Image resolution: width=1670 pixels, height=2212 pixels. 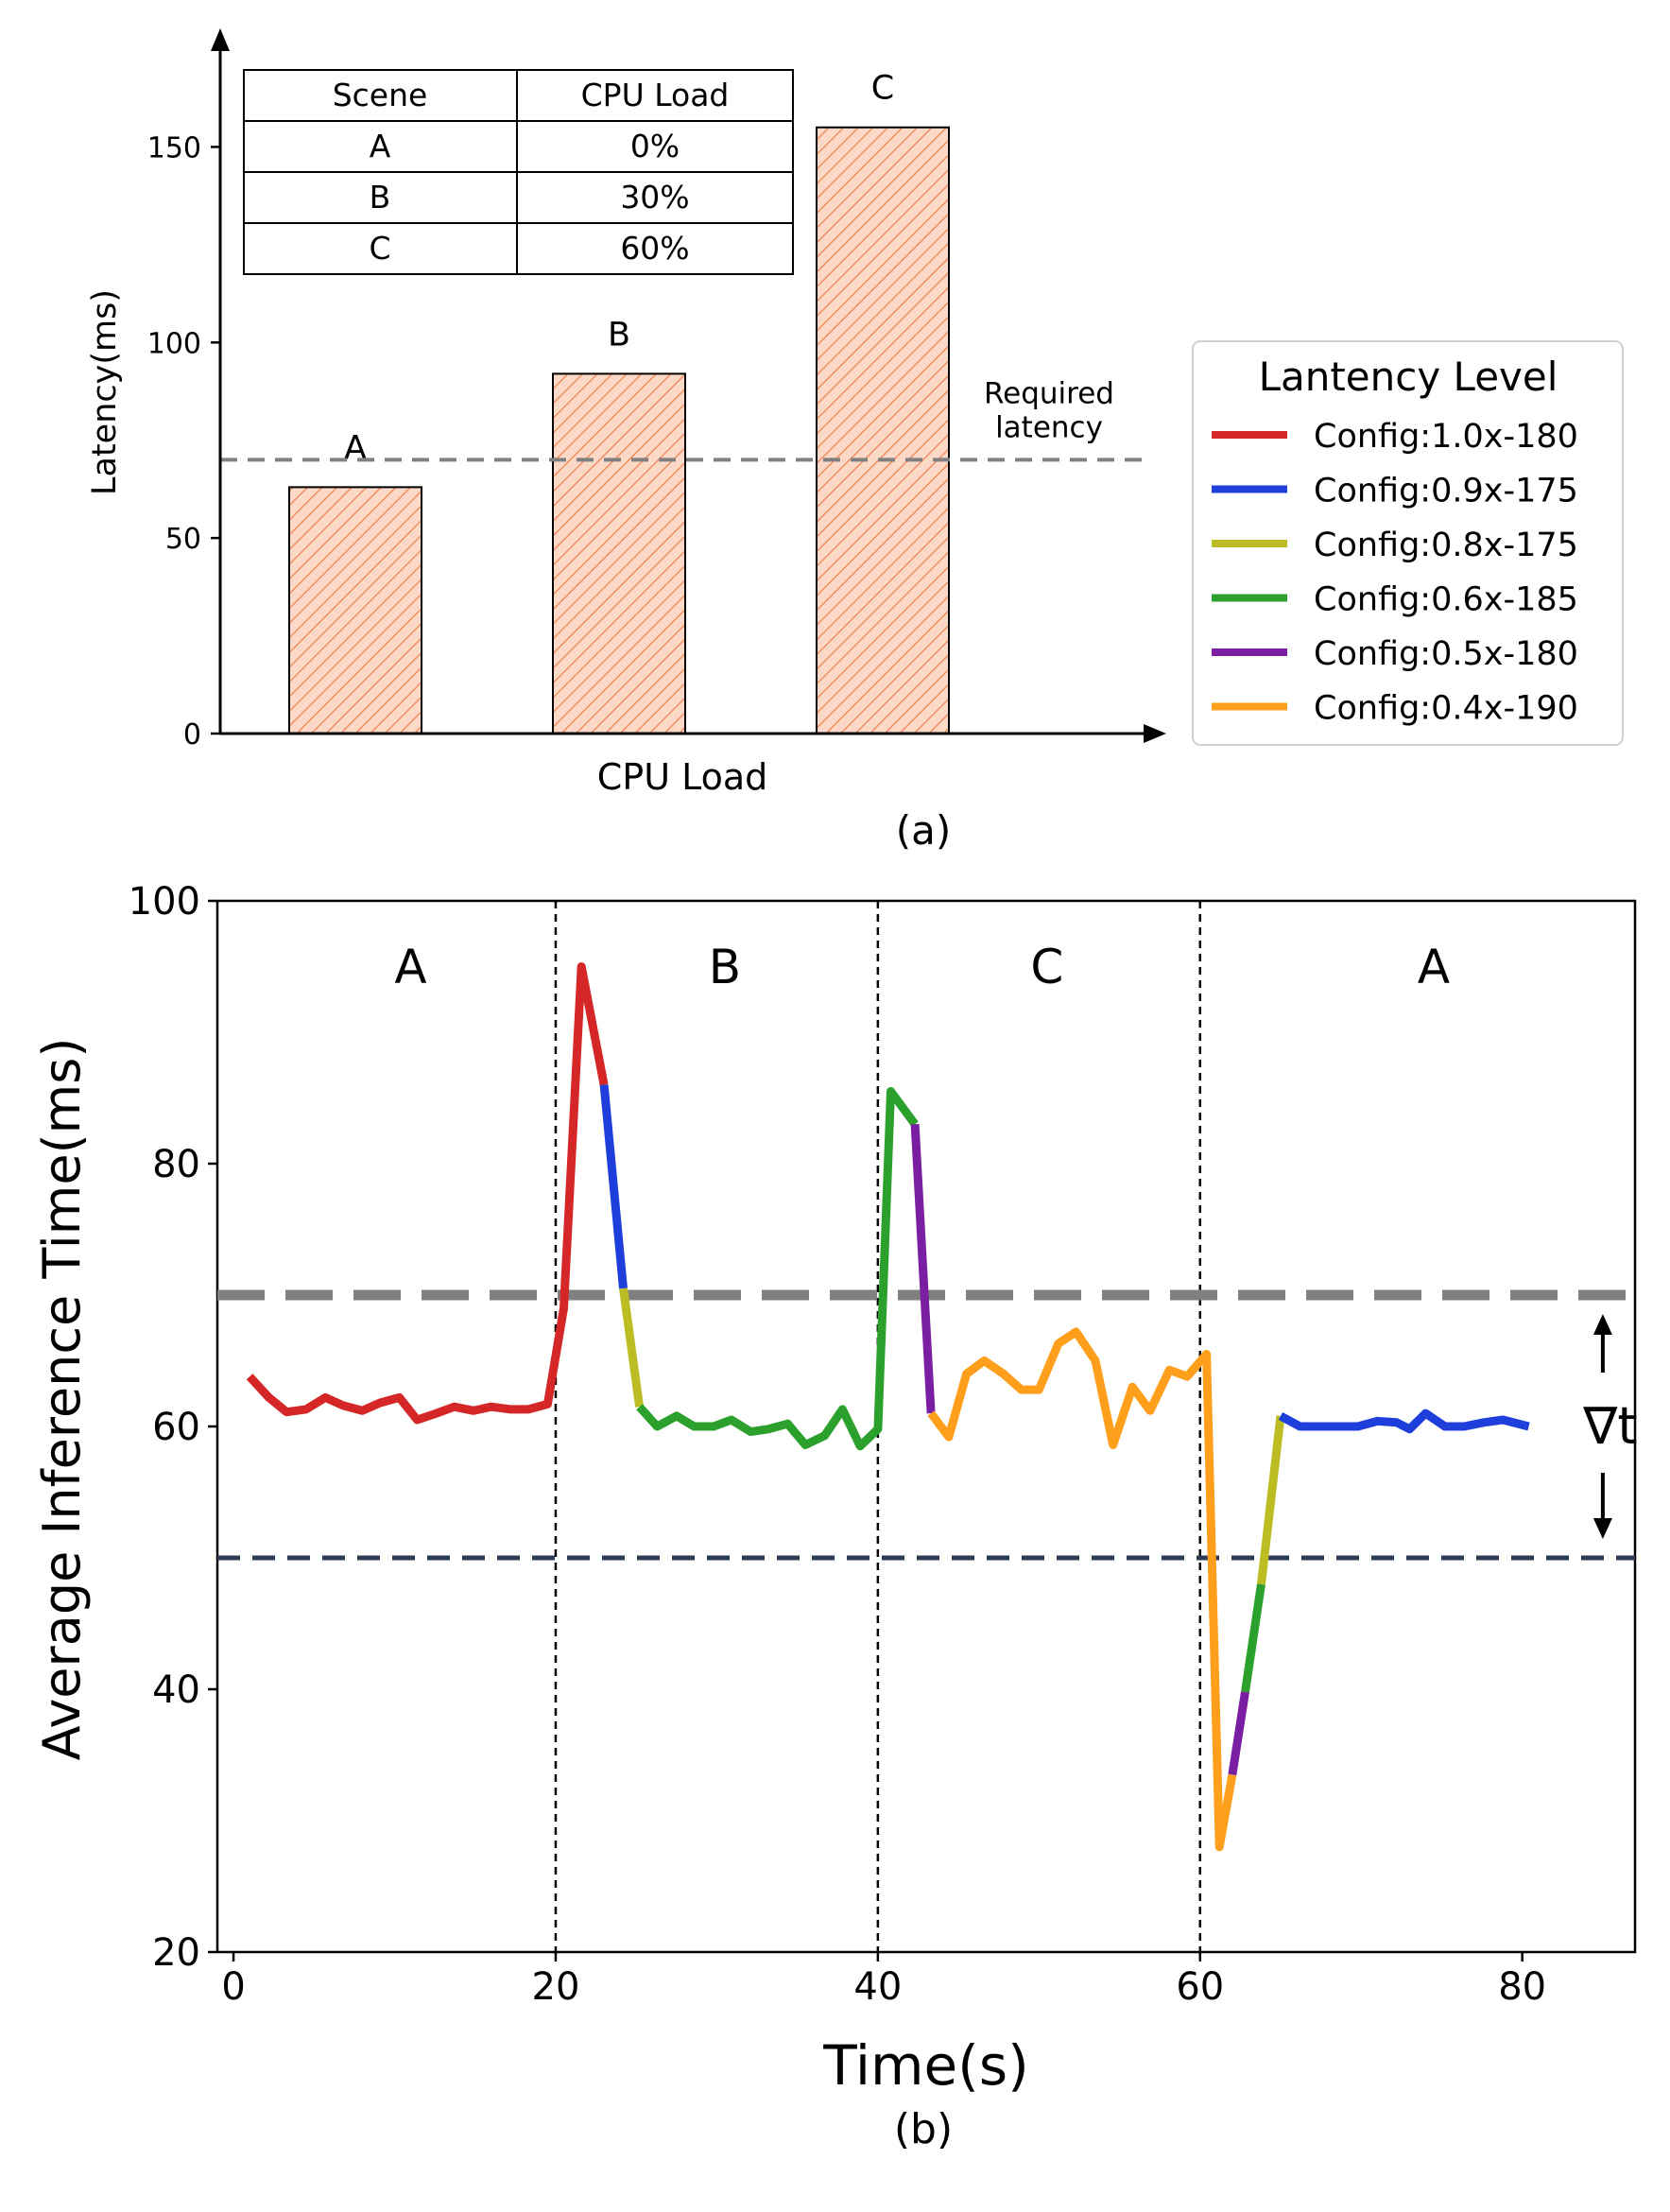 I want to click on table-header-cpu-load: CPU Load, so click(x=655, y=95).